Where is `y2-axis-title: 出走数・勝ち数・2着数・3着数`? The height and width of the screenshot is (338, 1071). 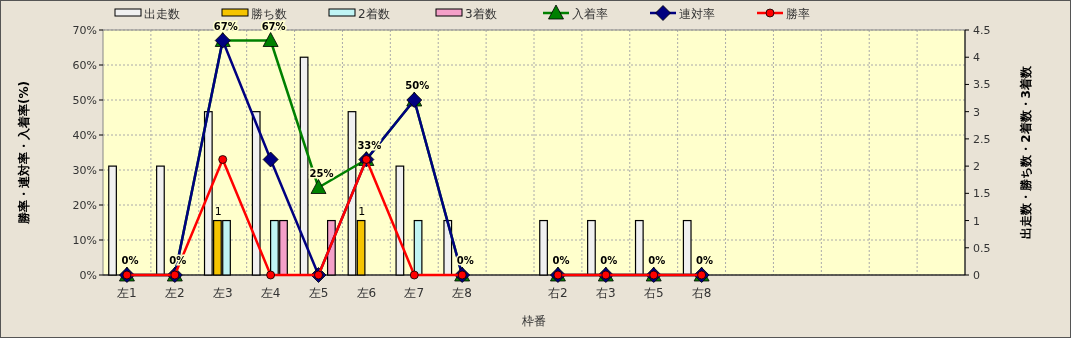
y2-axis-title: 出走数・勝ち数・2着数・3着数 is located at coordinates (1026, 152).